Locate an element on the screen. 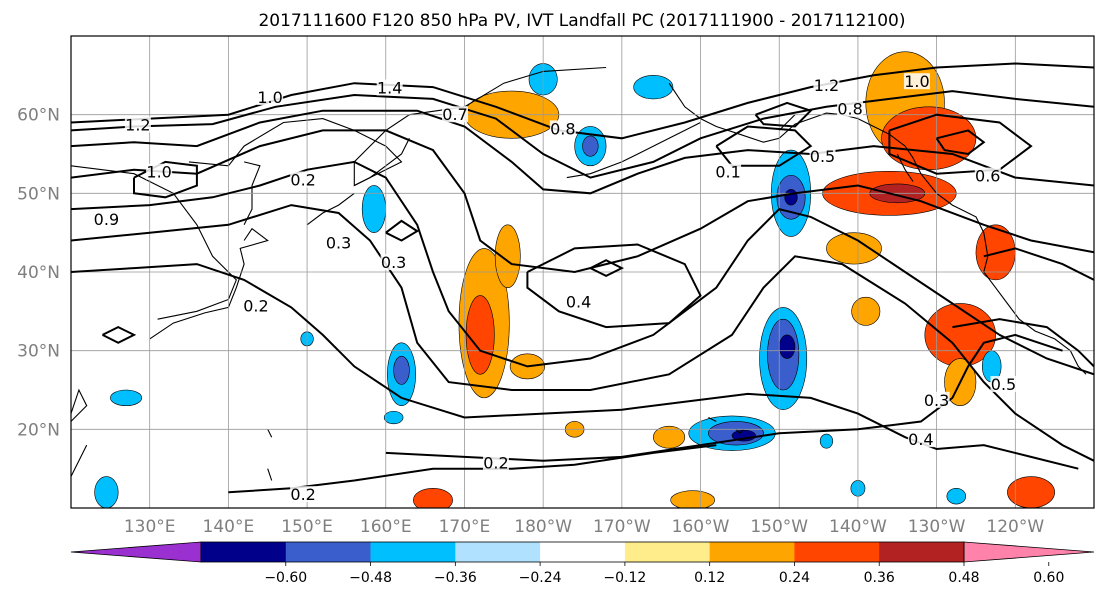  longitude-label: 130°W is located at coordinates (937, 527).